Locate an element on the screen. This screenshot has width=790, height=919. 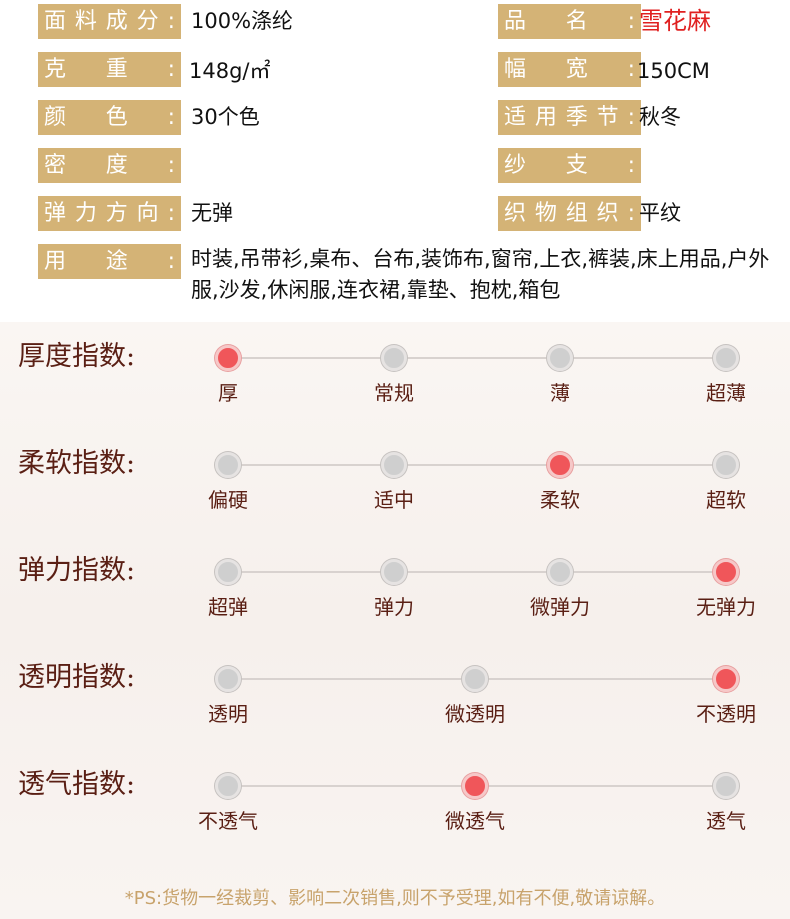
label-color: 颜 色: is located at coordinates (109, 117).